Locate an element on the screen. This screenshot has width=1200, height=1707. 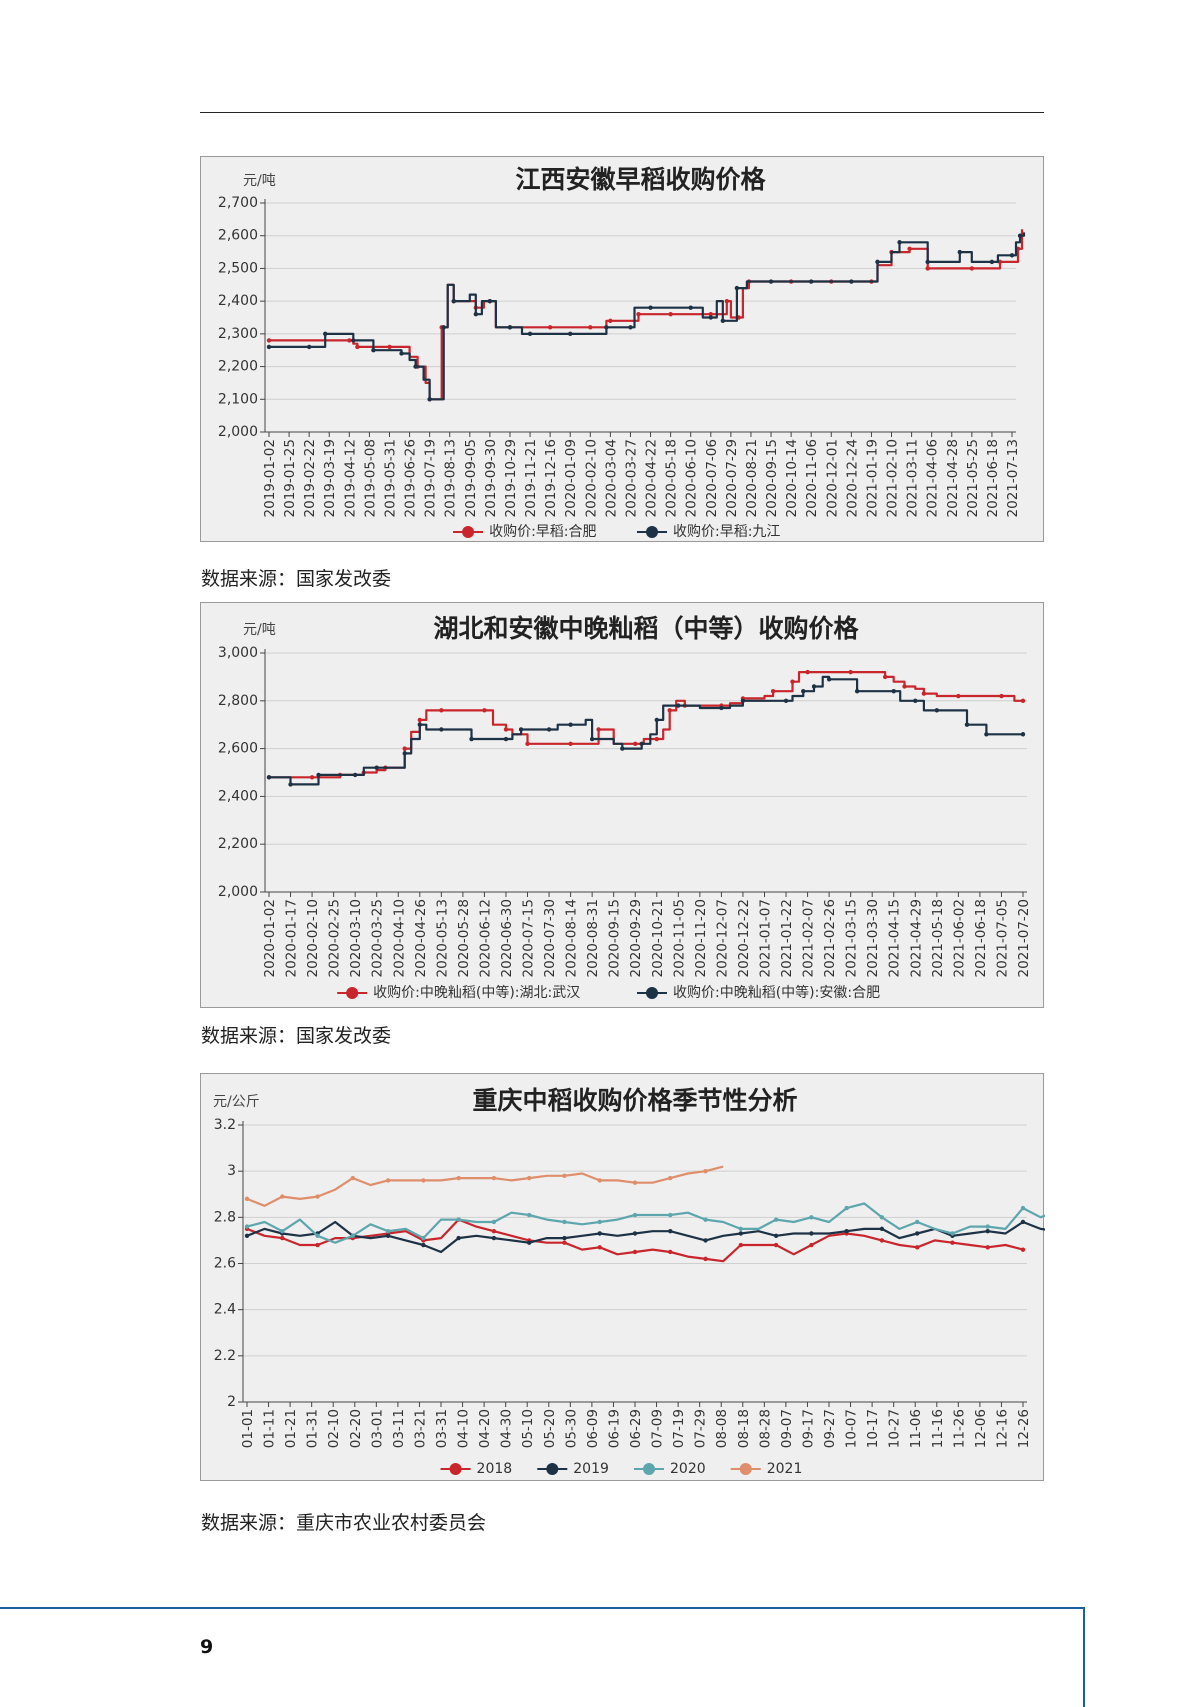
y-tick-label: 2.2 is located at coordinates (225, 1356).